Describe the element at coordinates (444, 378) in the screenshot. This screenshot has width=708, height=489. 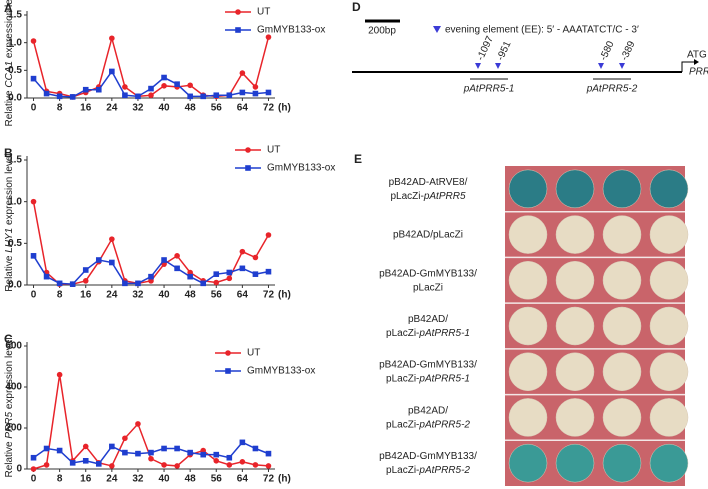
I see `italic-part: pAtPRR5-1` at that location.